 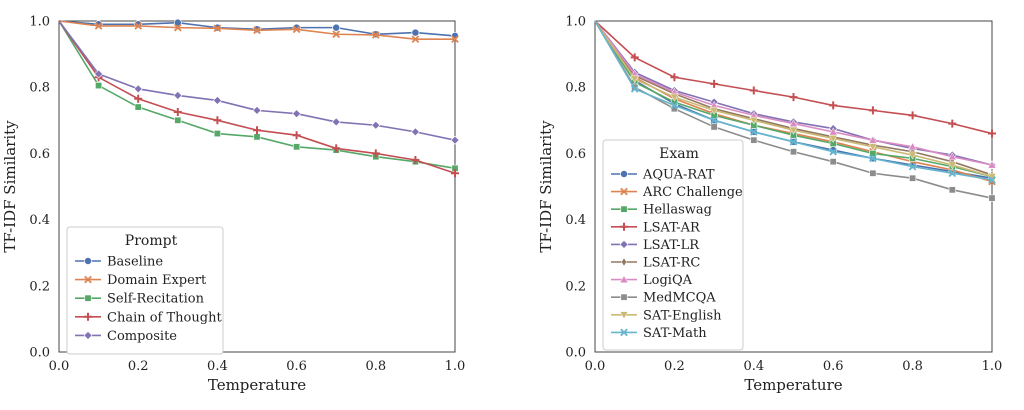 I want to click on legend-entry: Composite, so click(x=142, y=336).